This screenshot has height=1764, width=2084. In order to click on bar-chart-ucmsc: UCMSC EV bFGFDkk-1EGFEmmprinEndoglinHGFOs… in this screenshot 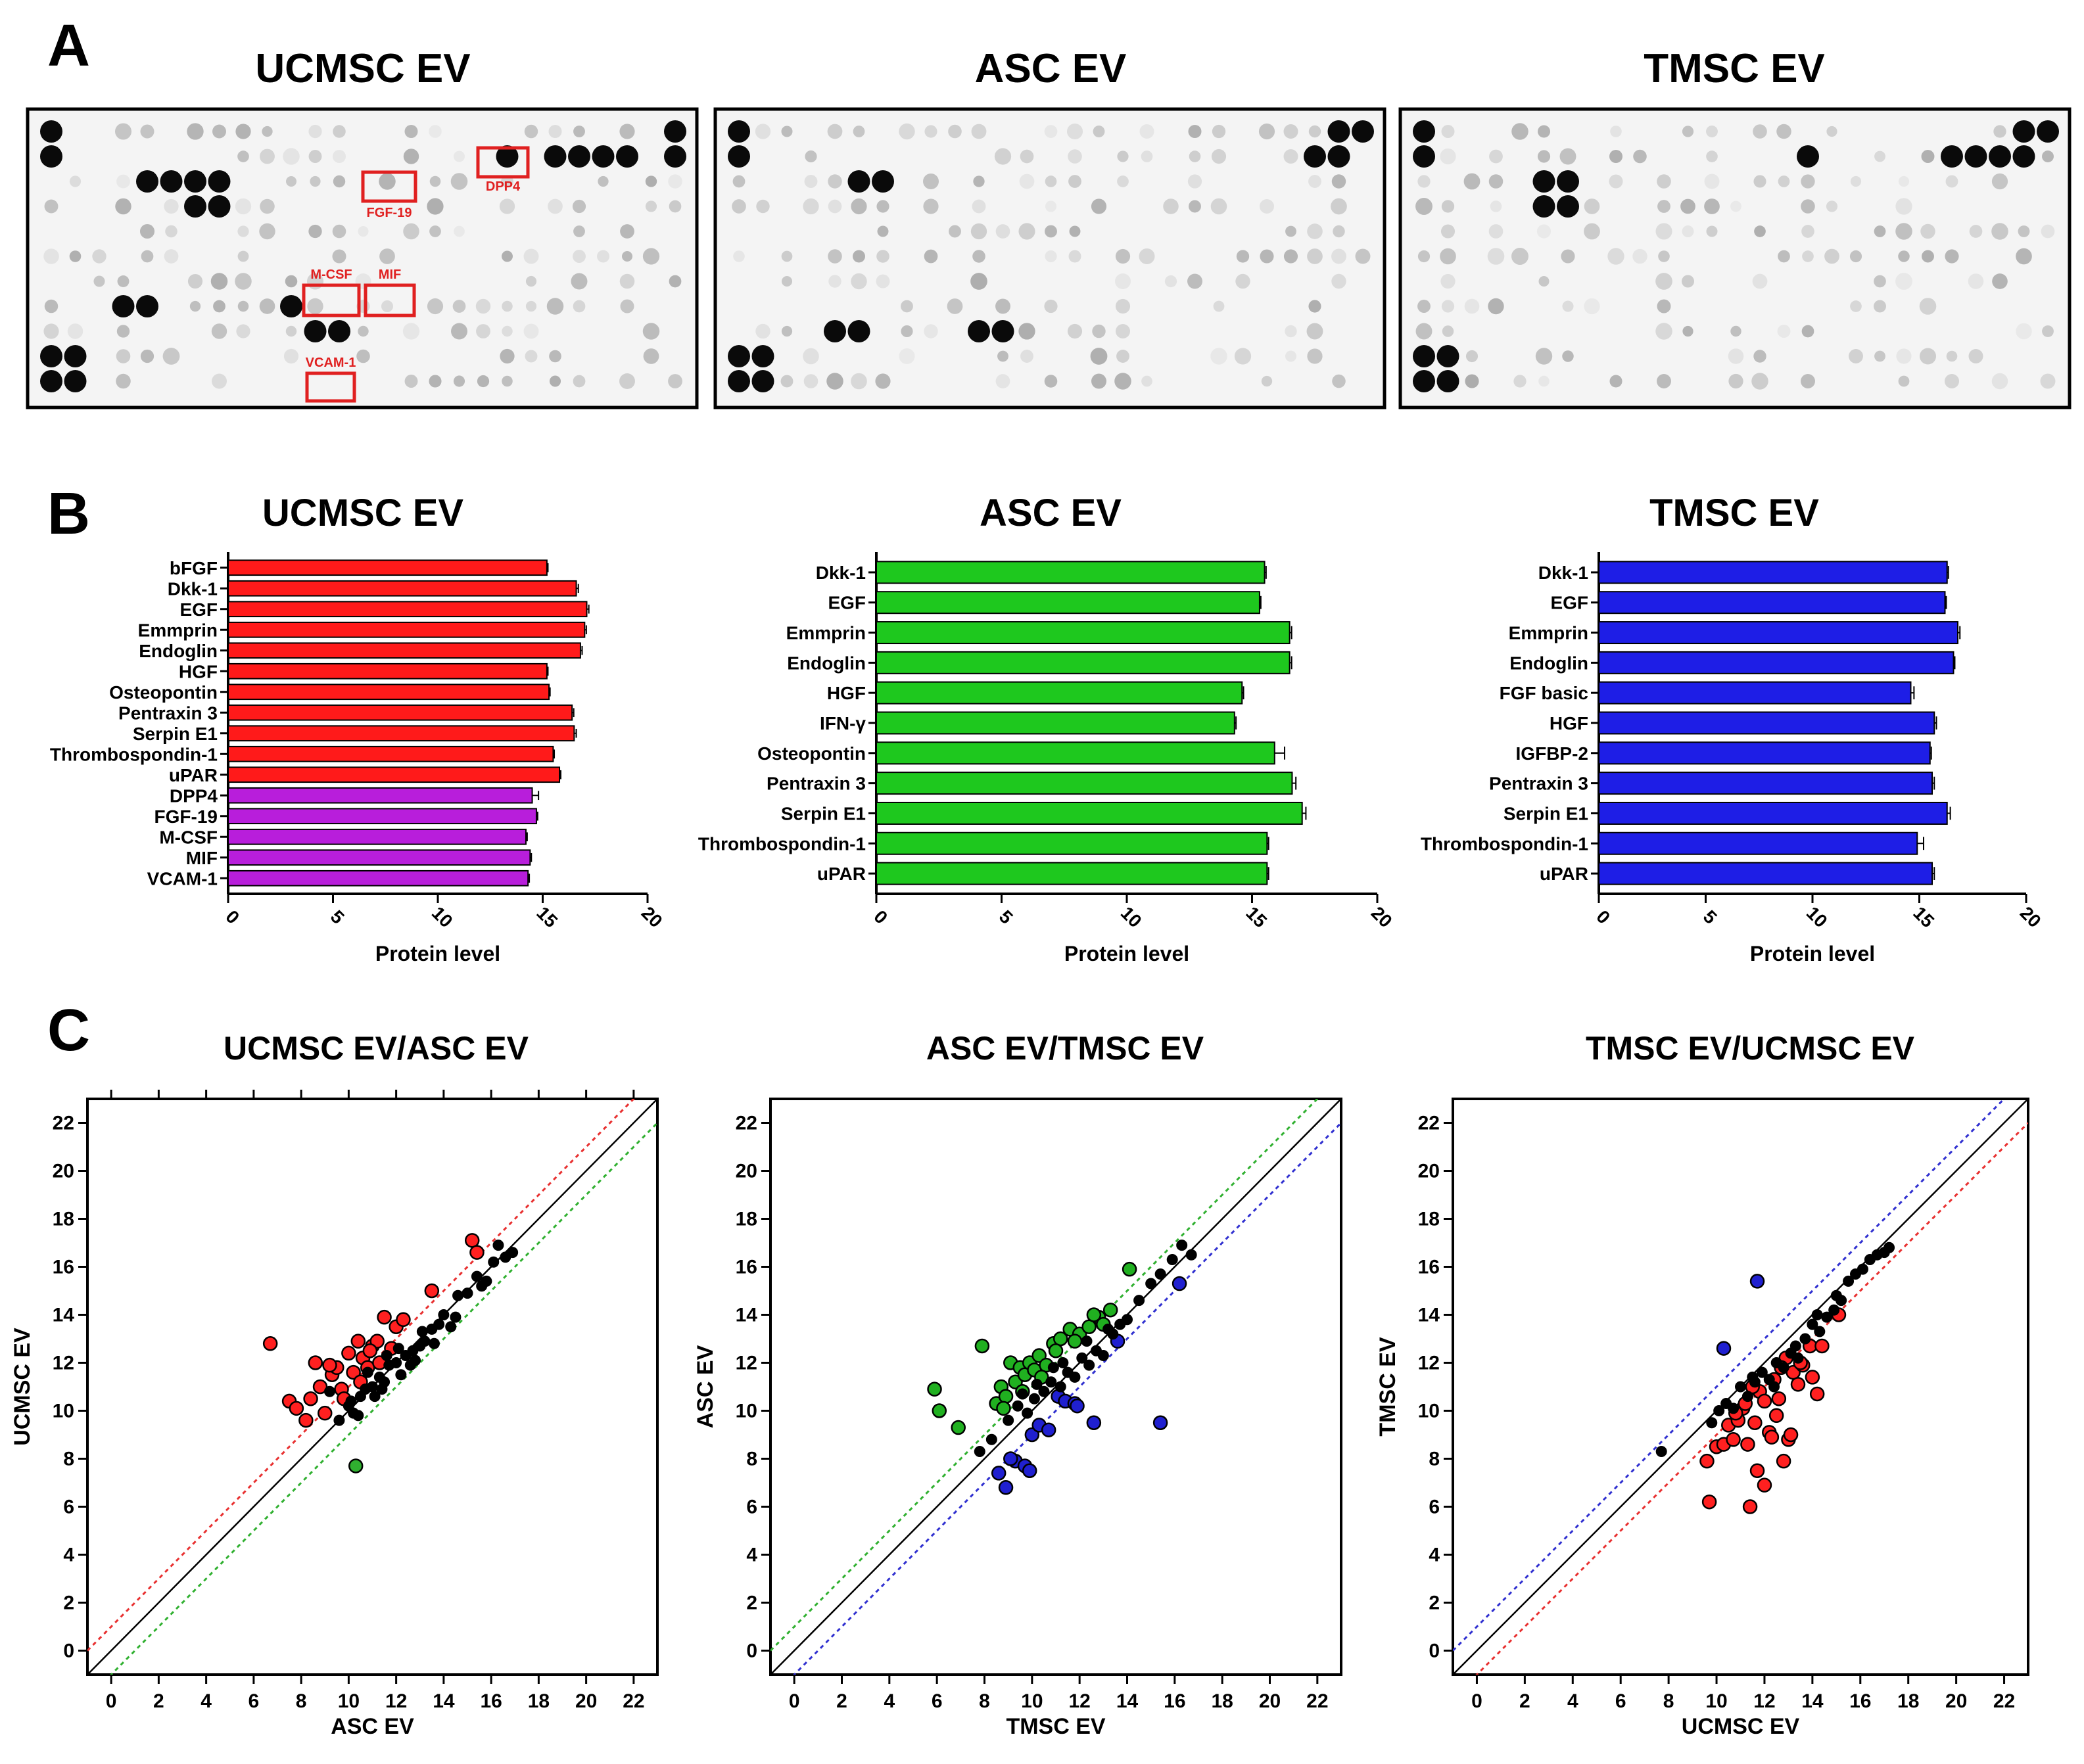, I will do `click(358, 728)`.